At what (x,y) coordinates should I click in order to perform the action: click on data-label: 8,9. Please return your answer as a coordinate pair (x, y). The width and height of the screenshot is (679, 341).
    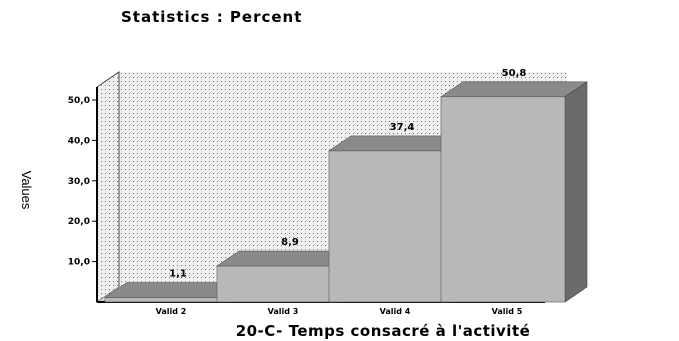
    Looking at the image, I should click on (290, 242).